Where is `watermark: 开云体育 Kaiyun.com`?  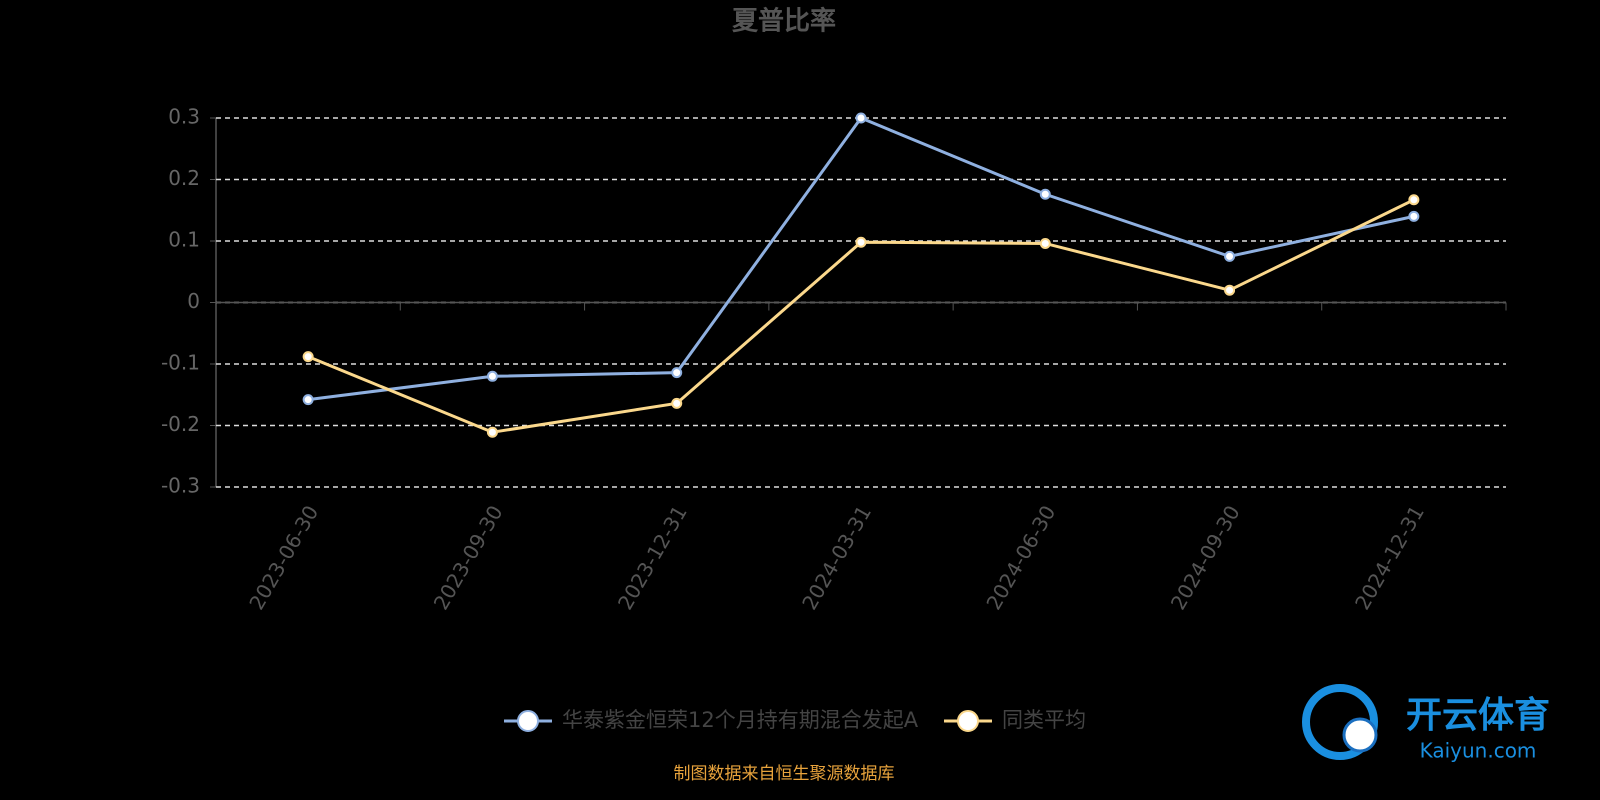 watermark: 开云体育 Kaiyun.com is located at coordinates (1426, 723).